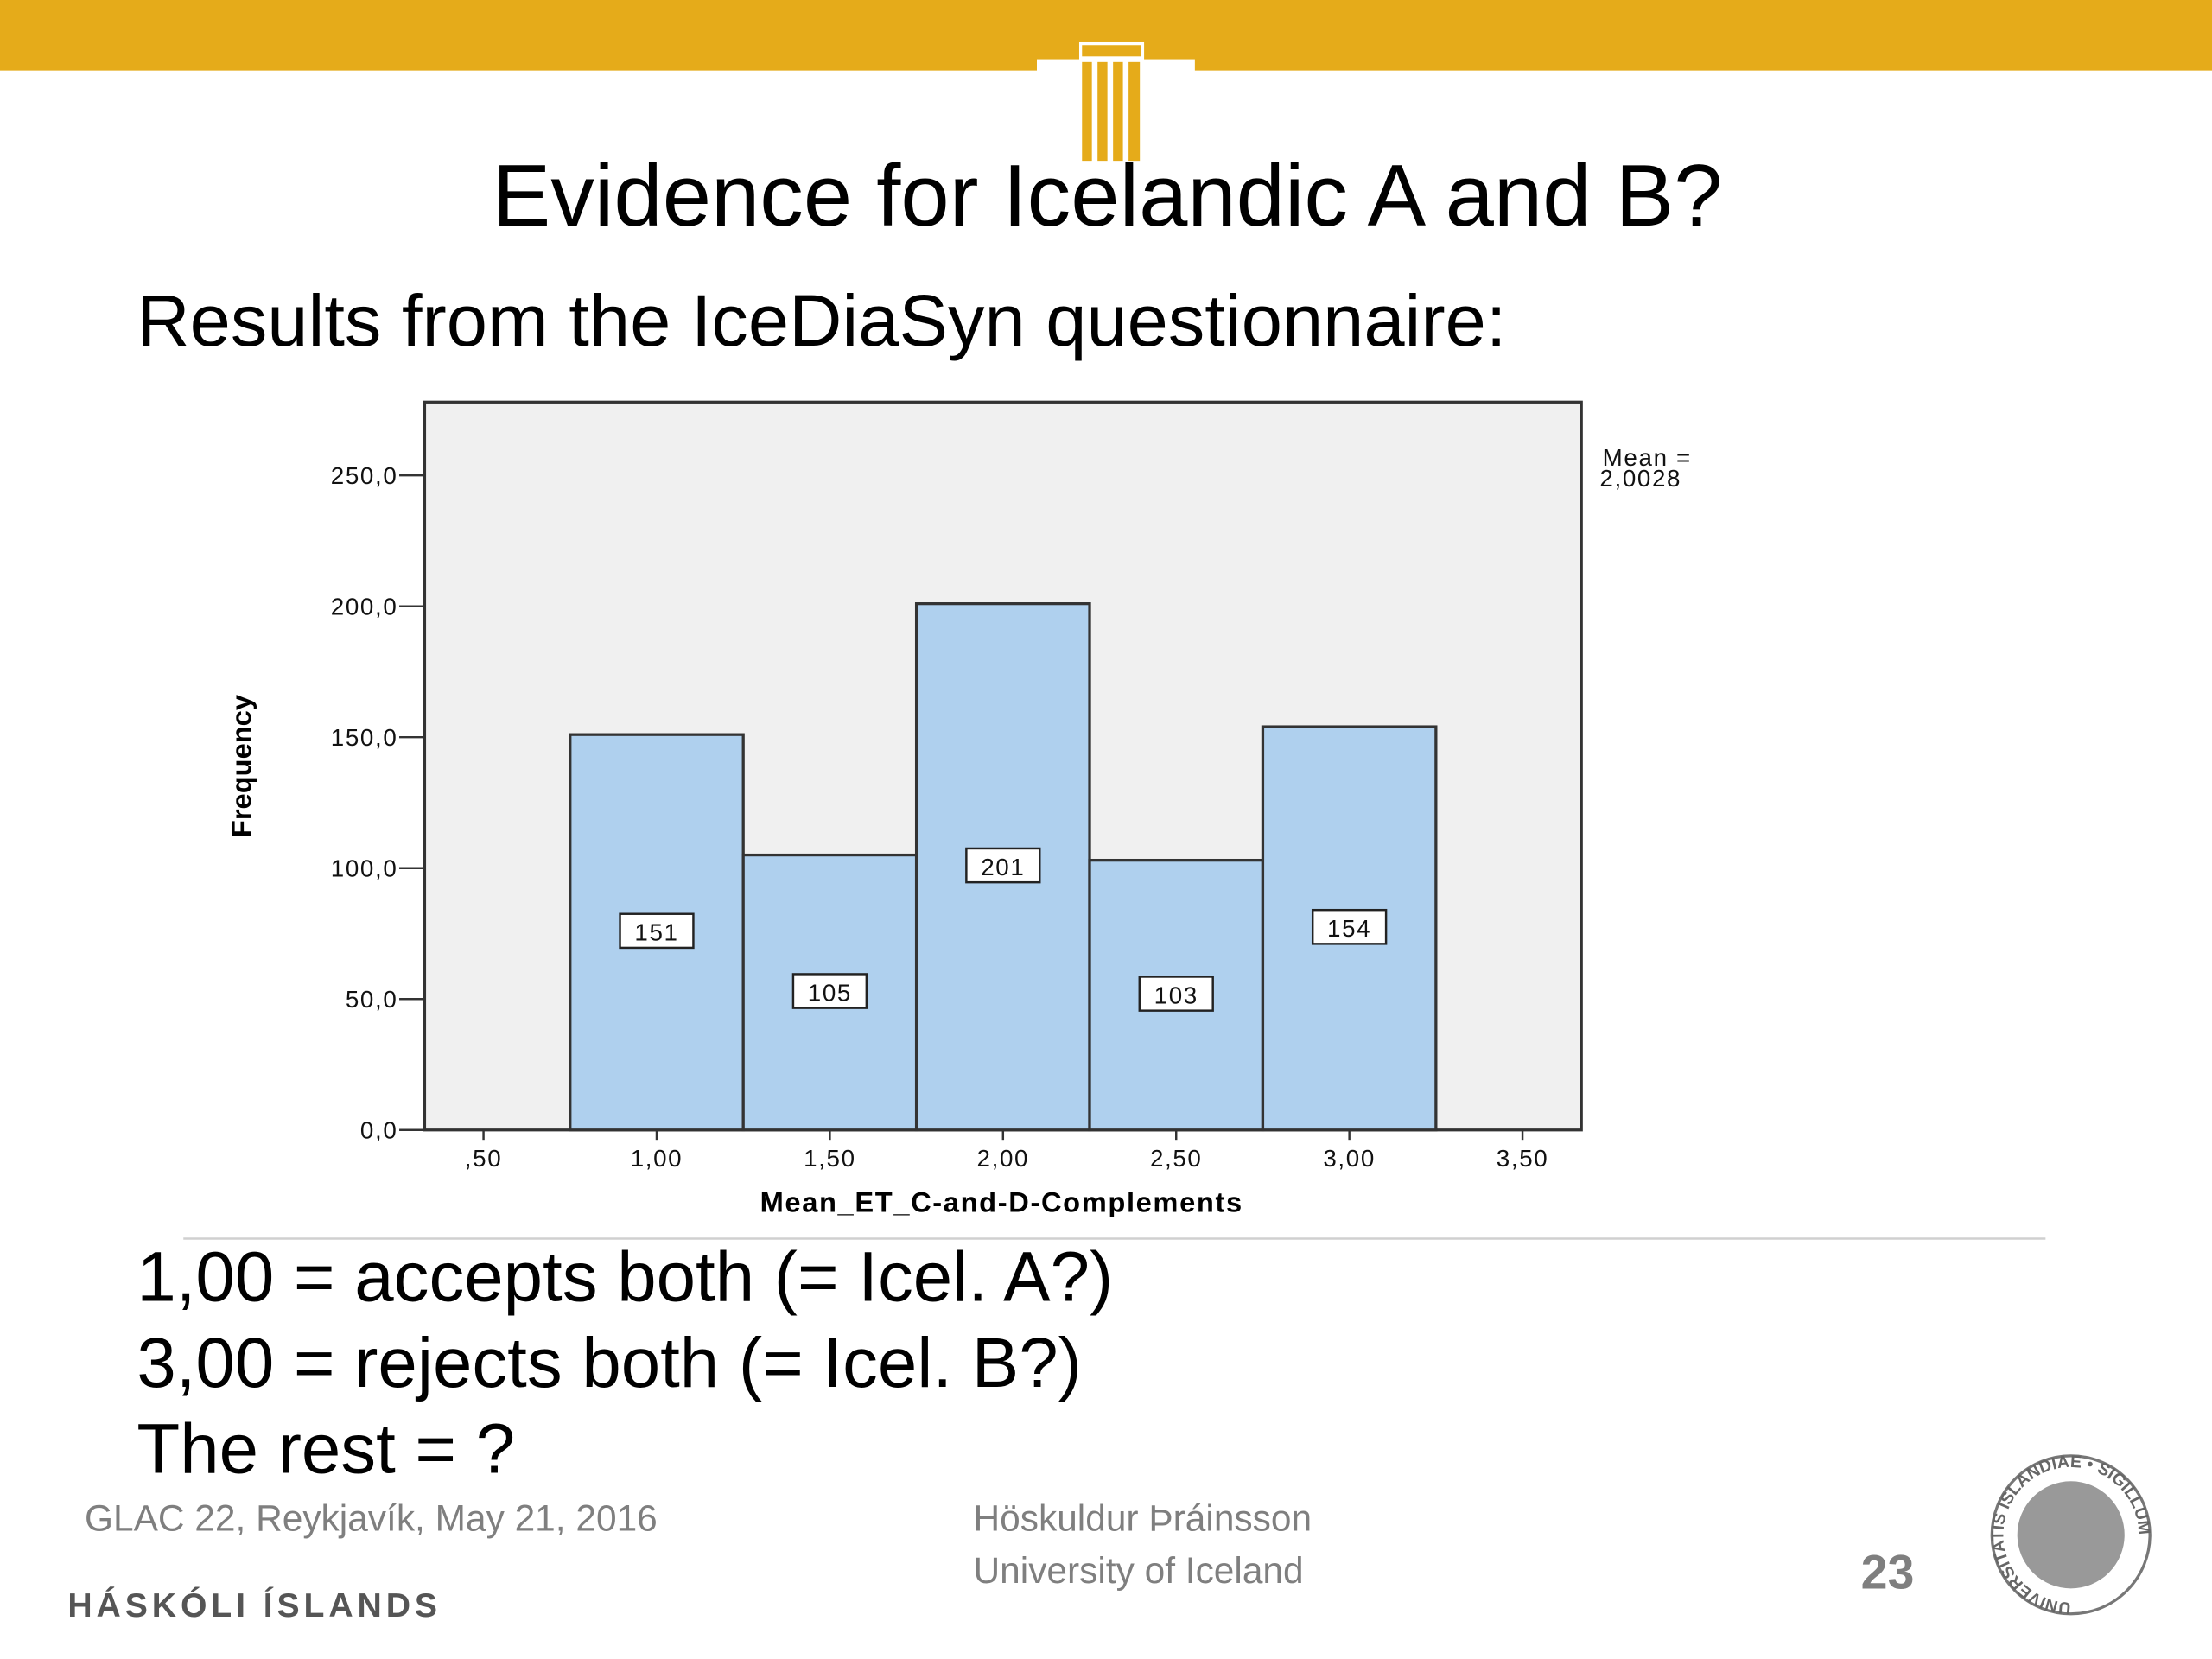 This screenshot has width=2212, height=1659. I want to click on value-label: 151, so click(656, 932).